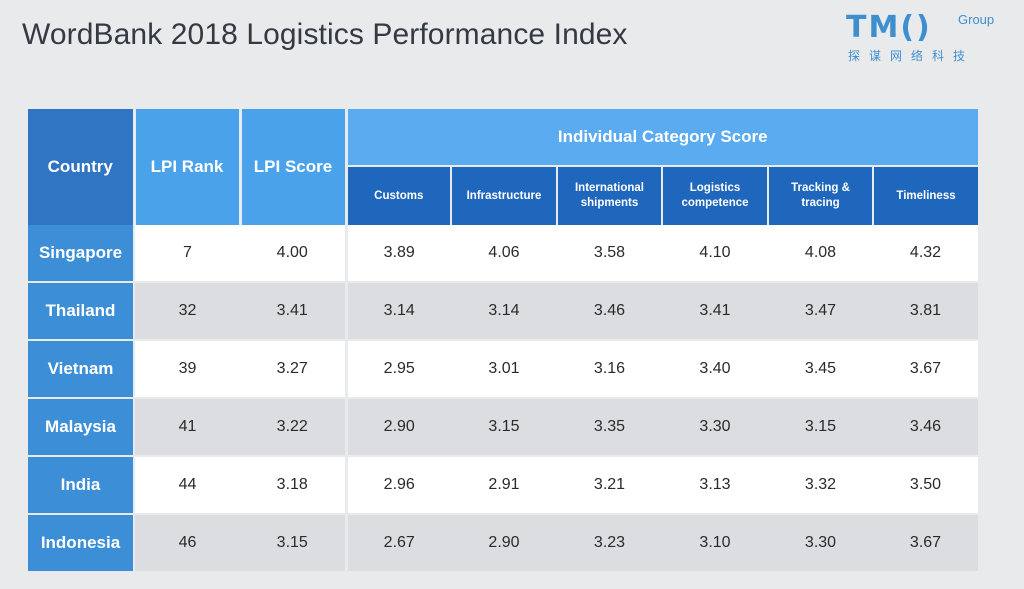 This screenshot has width=1024, height=589. I want to click on category-score-cell: 3.35, so click(609, 427).